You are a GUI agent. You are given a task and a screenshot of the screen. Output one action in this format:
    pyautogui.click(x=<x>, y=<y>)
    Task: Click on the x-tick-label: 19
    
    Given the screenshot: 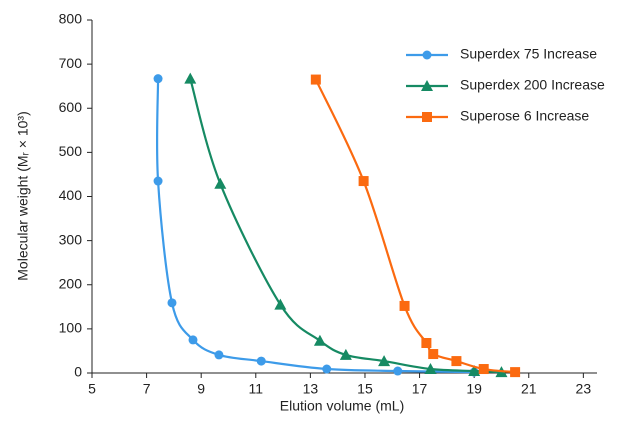 What is the action you would take?
    pyautogui.click(x=474, y=389)
    